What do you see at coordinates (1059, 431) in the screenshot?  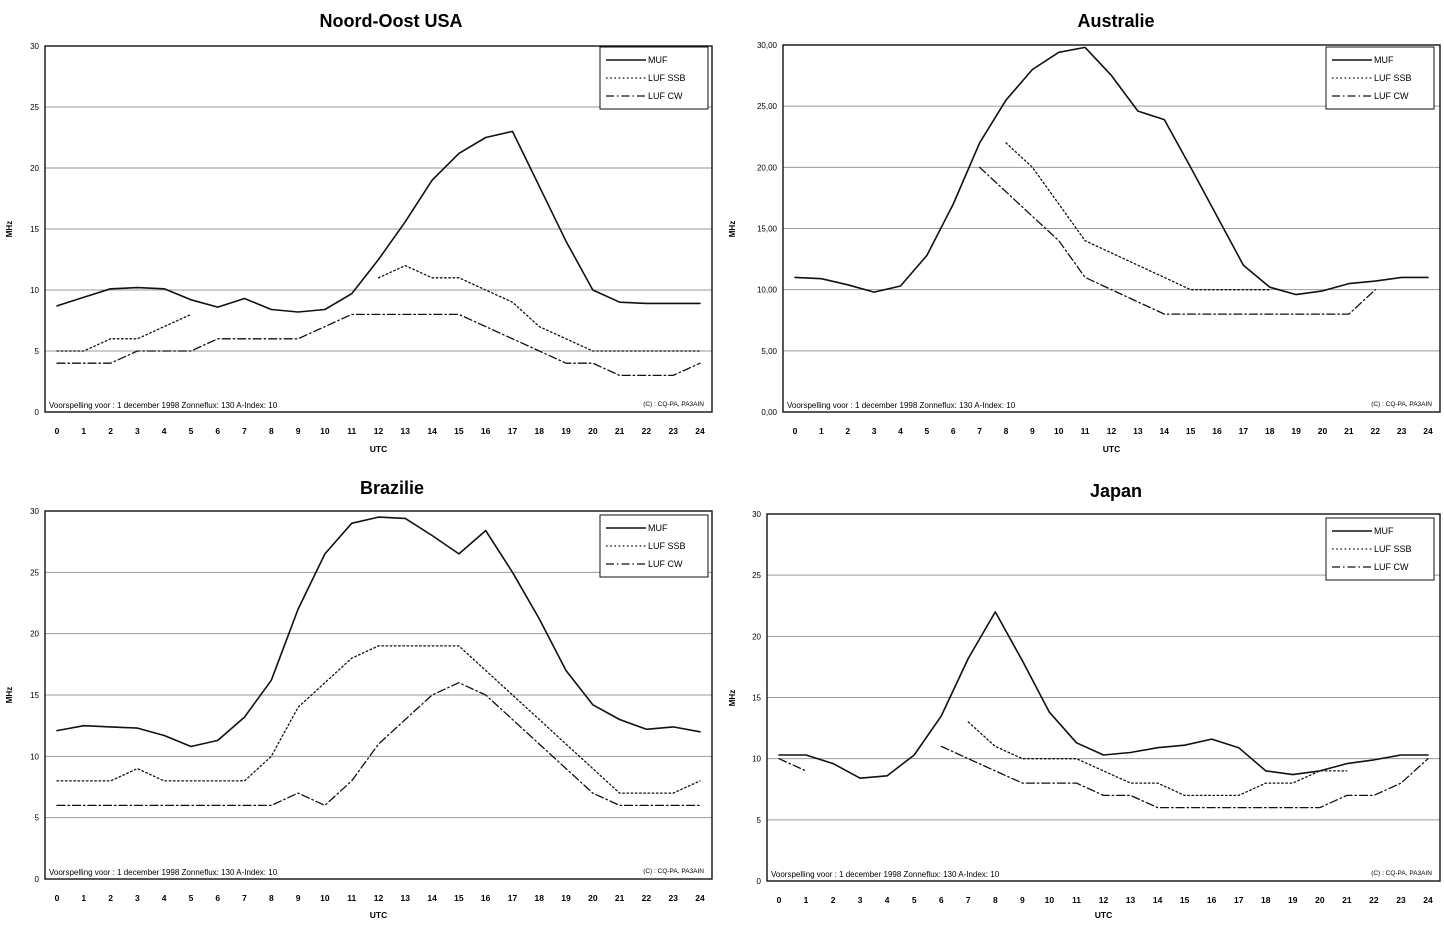 I see `x-tick-label: 10` at bounding box center [1059, 431].